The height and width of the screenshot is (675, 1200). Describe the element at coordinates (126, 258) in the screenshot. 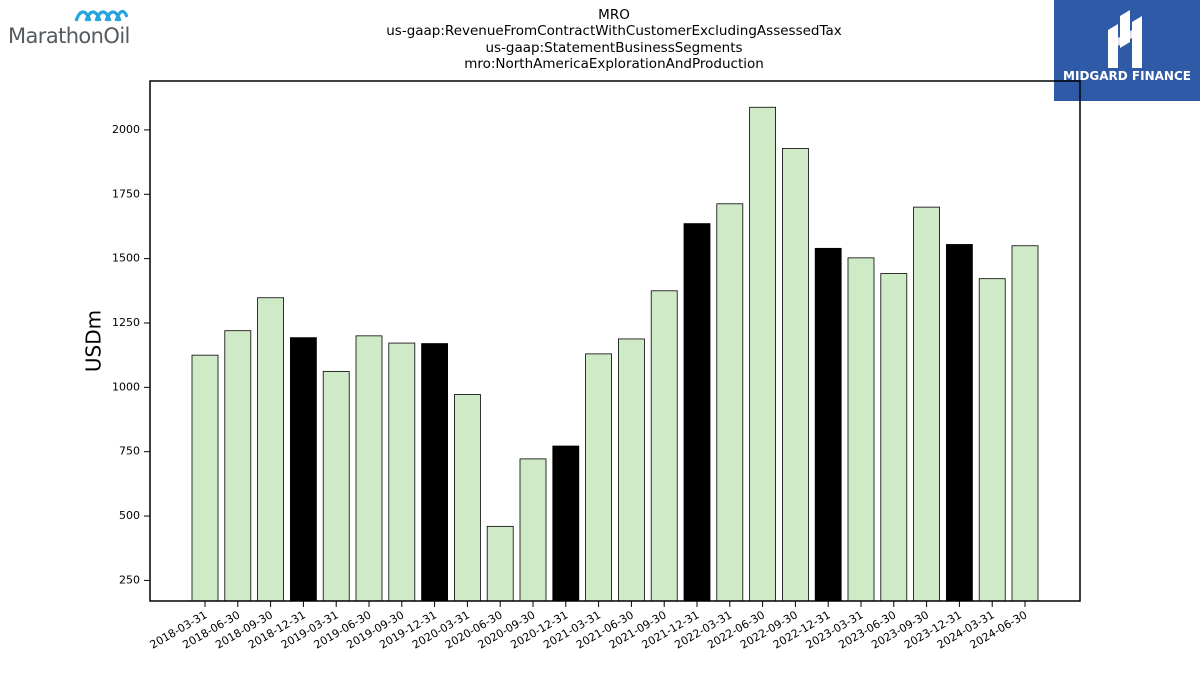

I see `y-tick-label: 1500` at that location.